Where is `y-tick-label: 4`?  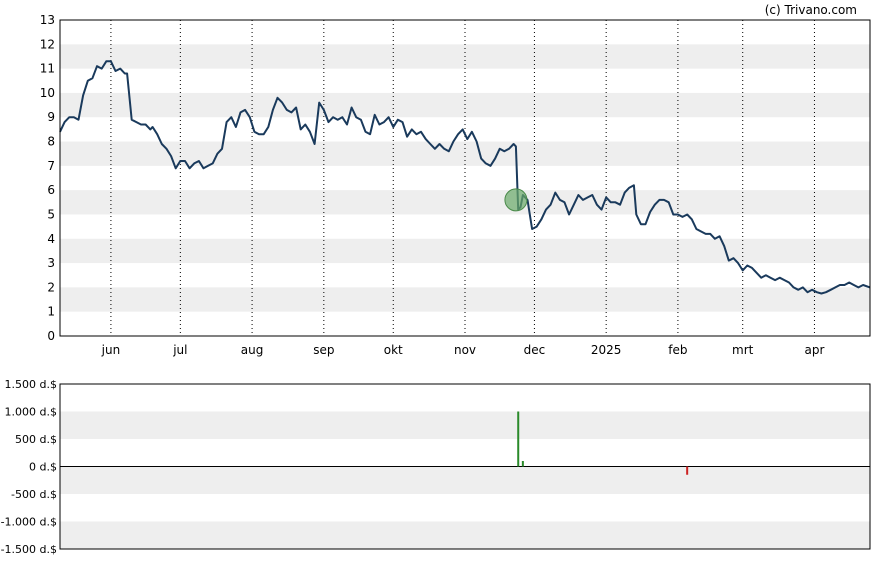
y-tick-label: 4 is located at coordinates (51, 239).